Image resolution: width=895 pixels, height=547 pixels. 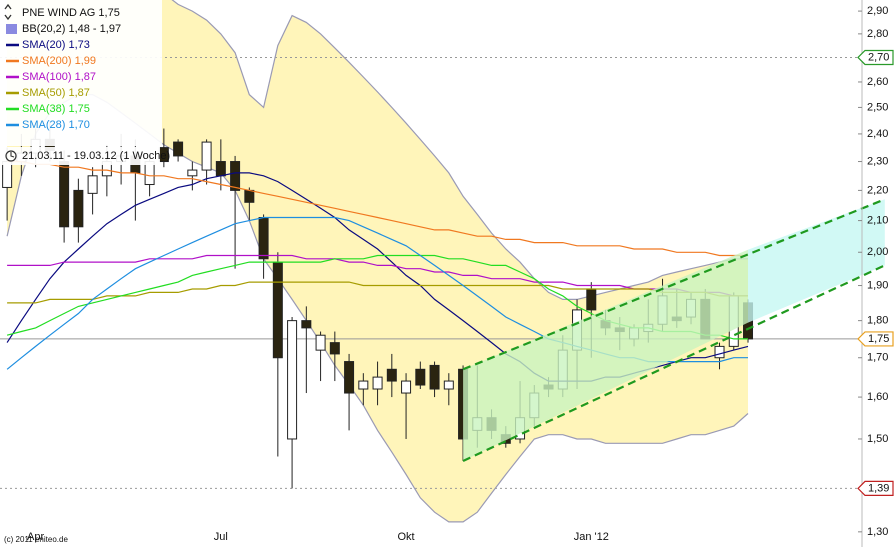 I want to click on legend-label: SMA(38) 1,75, so click(x=56, y=109).